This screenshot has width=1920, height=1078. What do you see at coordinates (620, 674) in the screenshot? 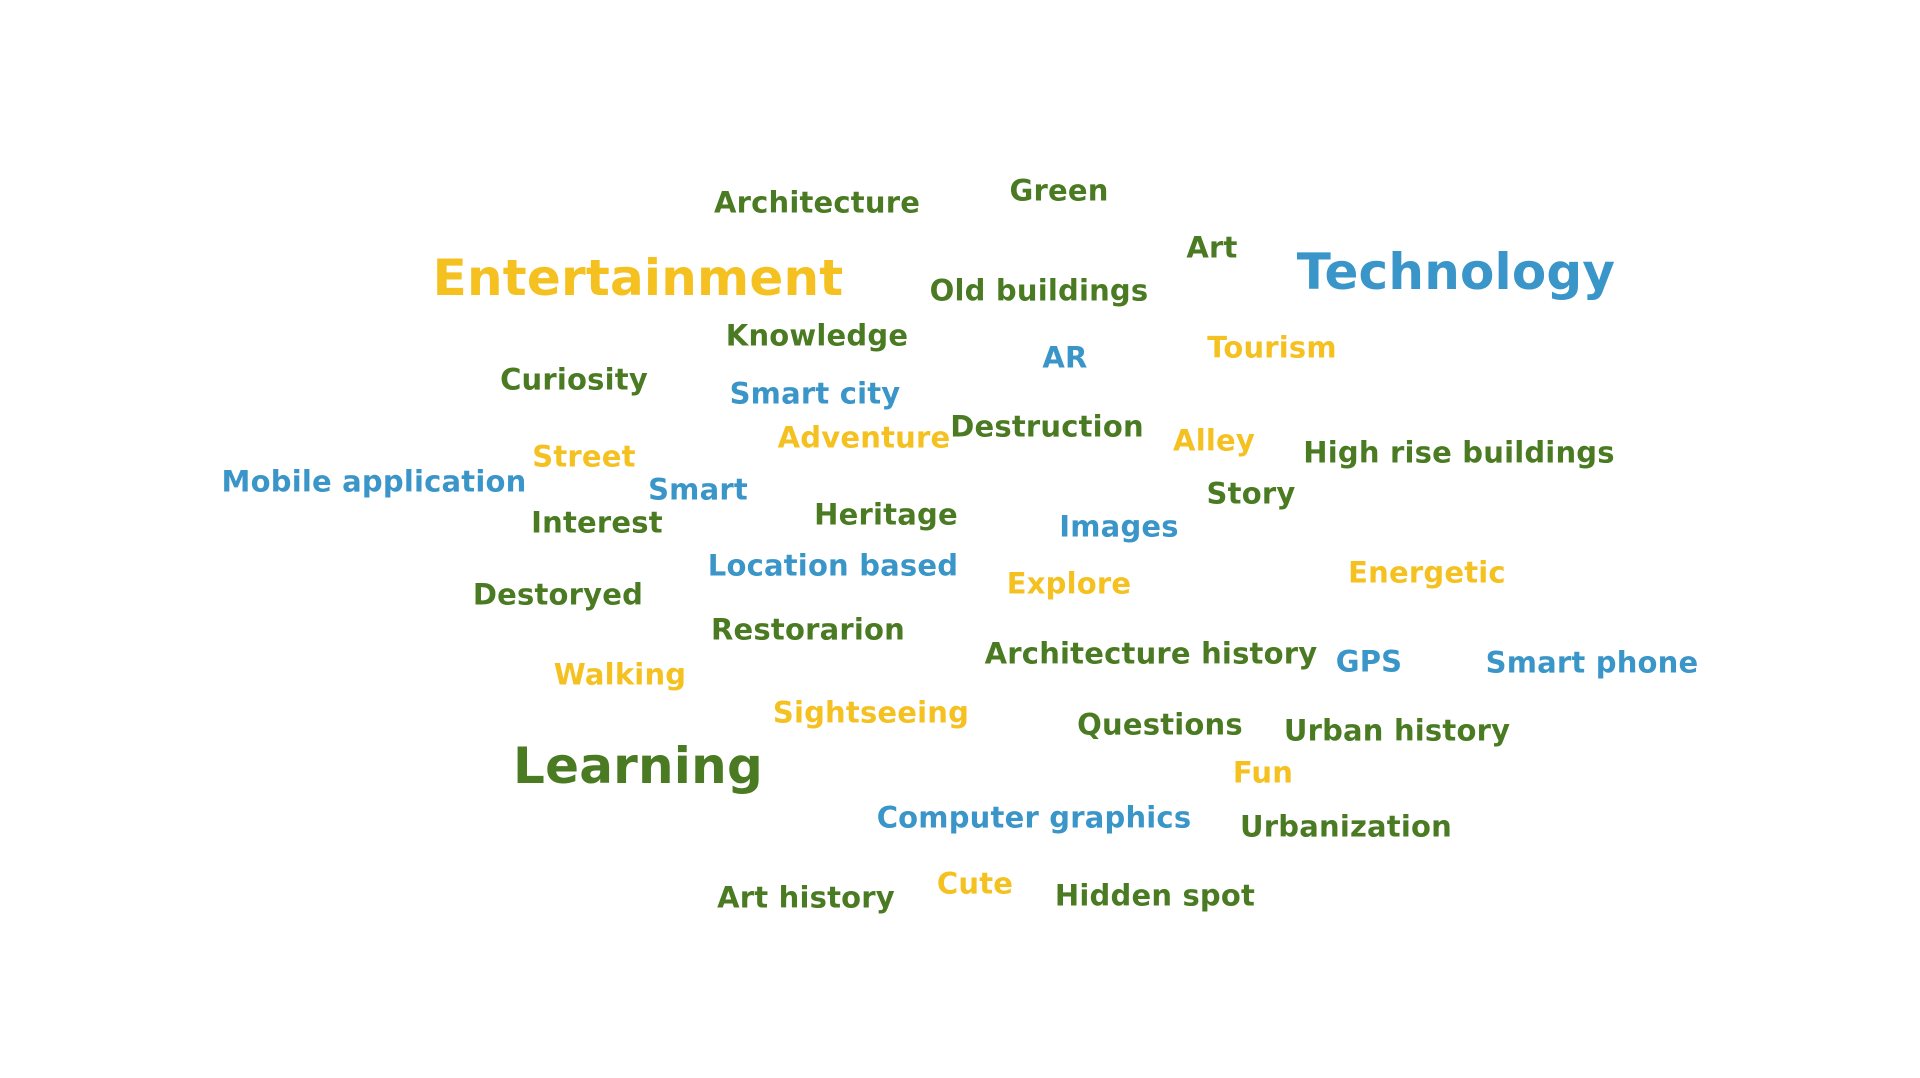
I see `word-walking: Walking` at bounding box center [620, 674].